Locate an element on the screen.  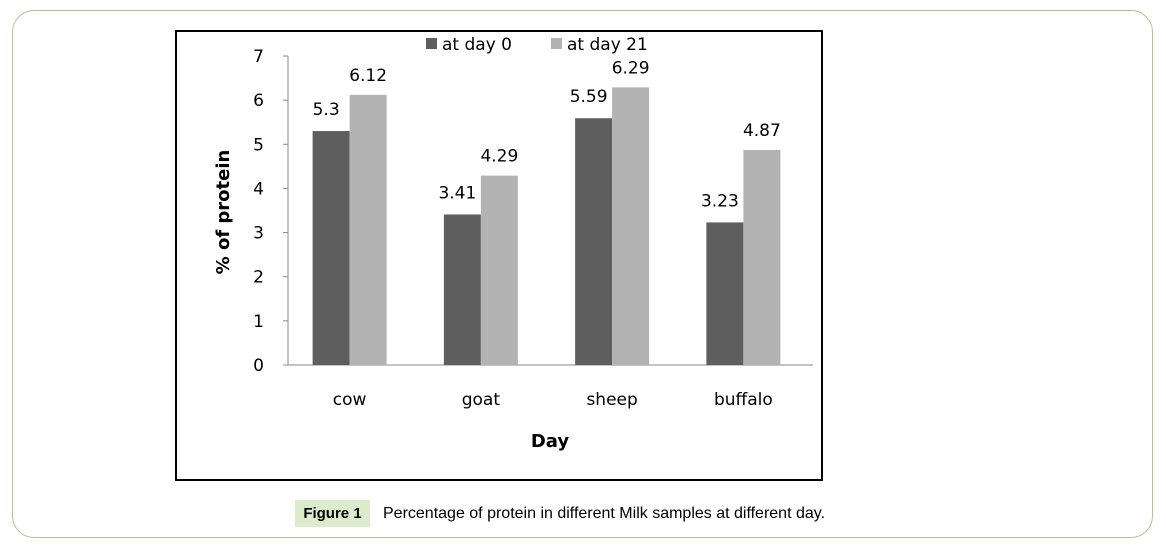
x-axis-title: Day is located at coordinates (550, 441).